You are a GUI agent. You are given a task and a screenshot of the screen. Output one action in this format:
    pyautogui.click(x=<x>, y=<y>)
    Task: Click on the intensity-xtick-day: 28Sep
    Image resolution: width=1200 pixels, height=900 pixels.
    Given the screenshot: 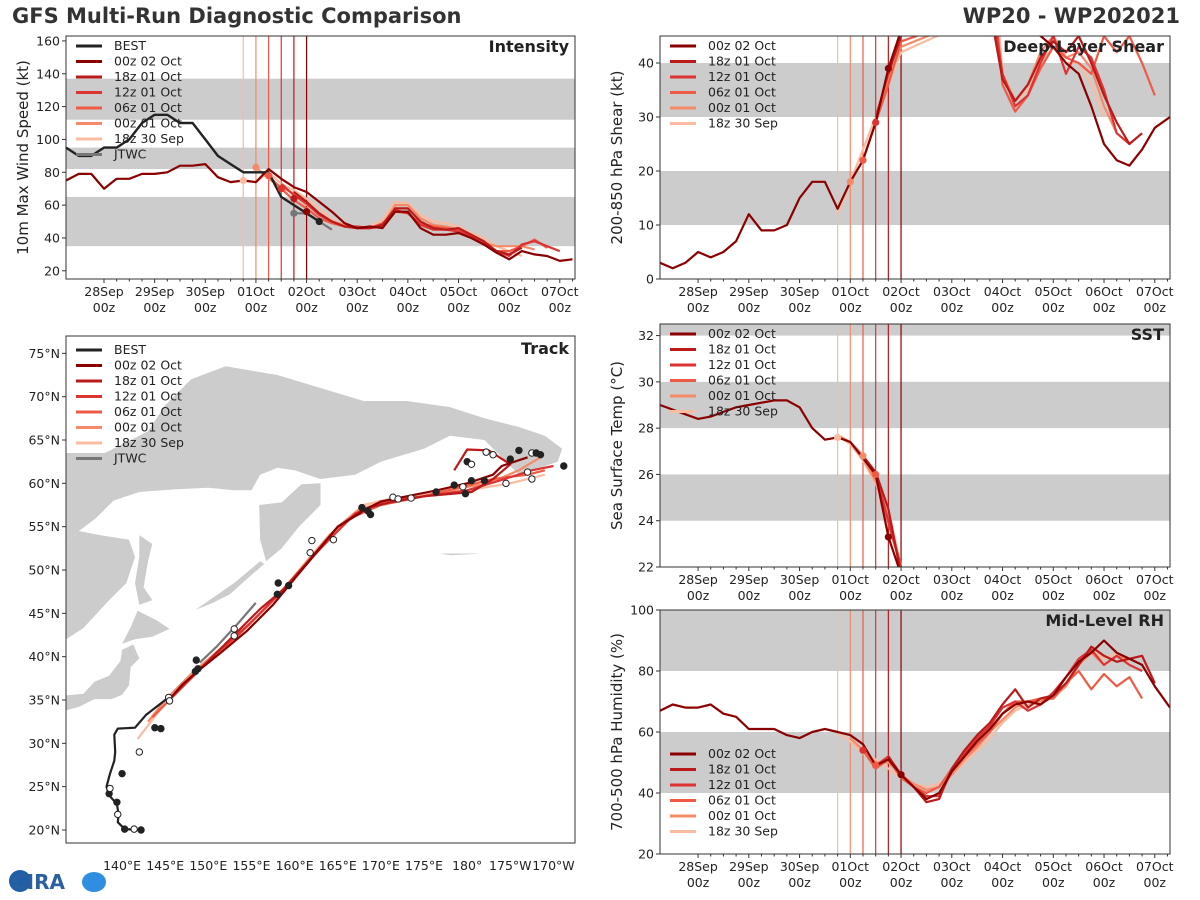 What is the action you would take?
    pyautogui.click(x=104, y=291)
    